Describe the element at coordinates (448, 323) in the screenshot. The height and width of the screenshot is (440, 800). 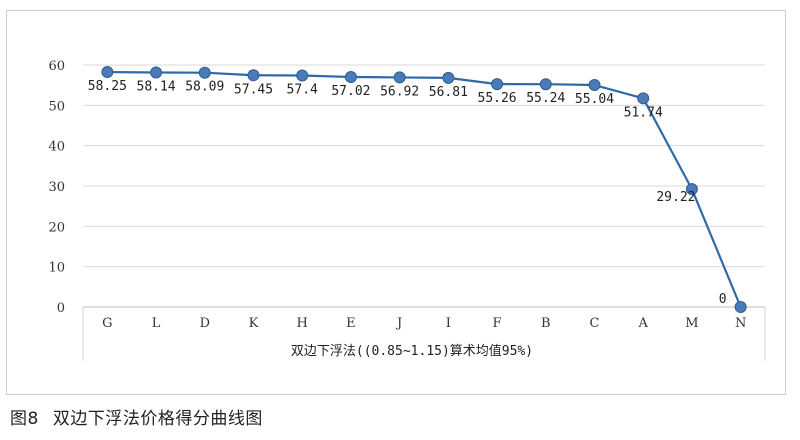
I see `x-tick-label: I` at that location.